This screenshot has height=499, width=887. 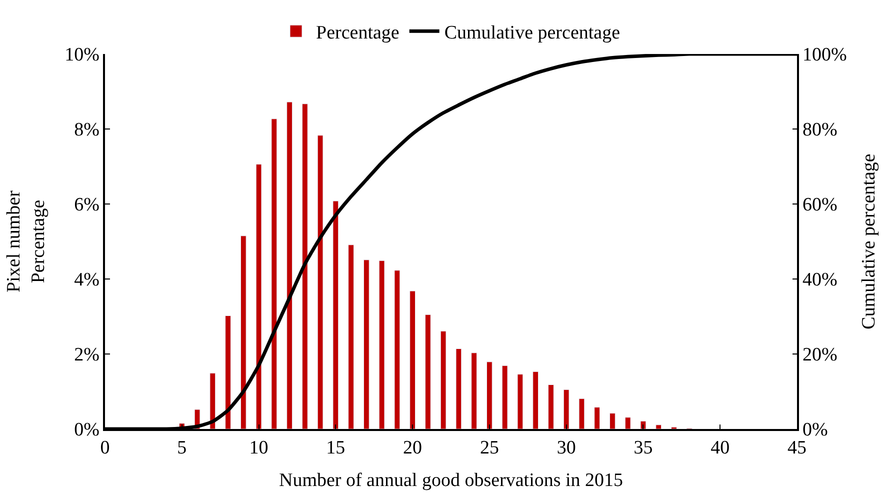 What do you see at coordinates (869, 242) in the screenshot?
I see `y2-axis-title: Cumulative percentage` at bounding box center [869, 242].